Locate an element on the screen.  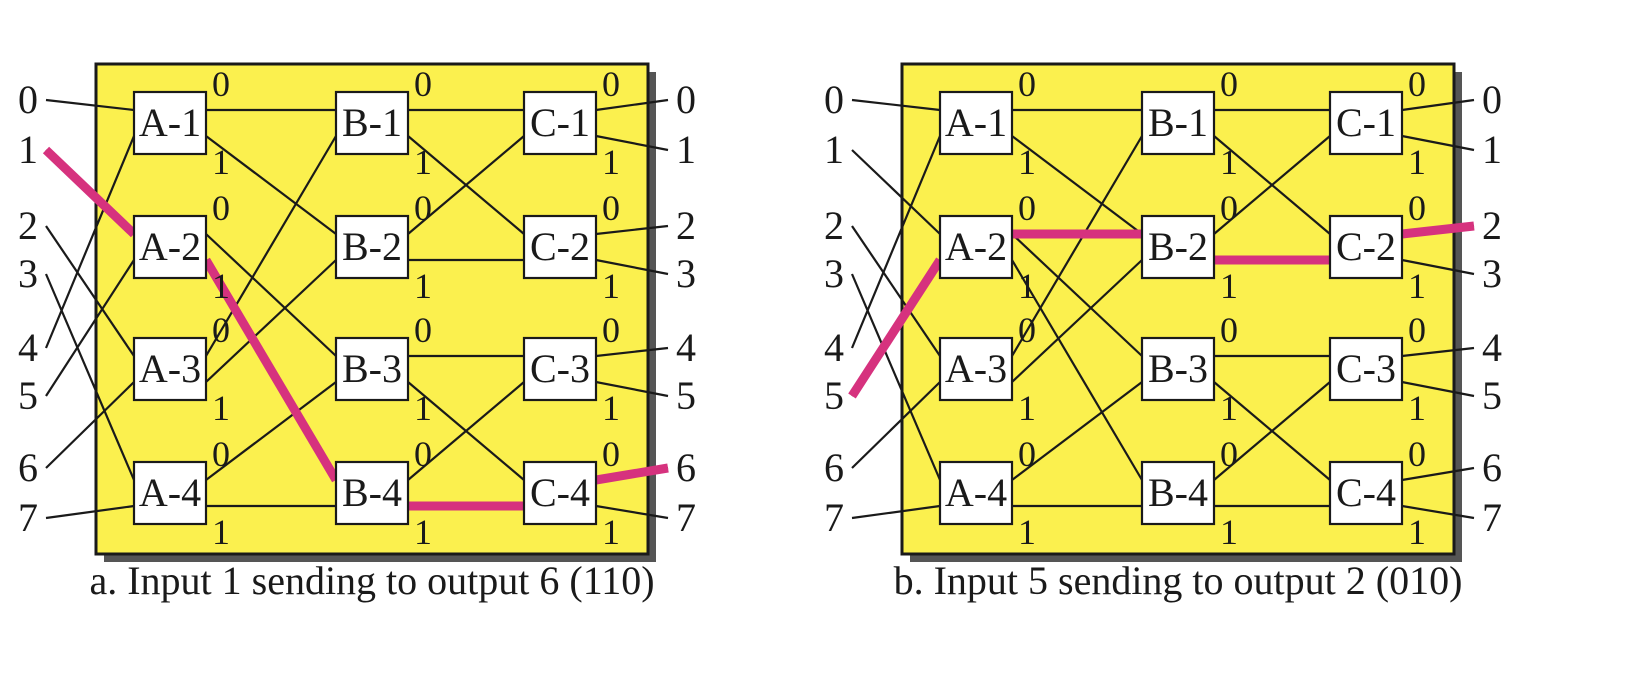
switch-label-c1: C-1 is located at coordinates (560, 122).